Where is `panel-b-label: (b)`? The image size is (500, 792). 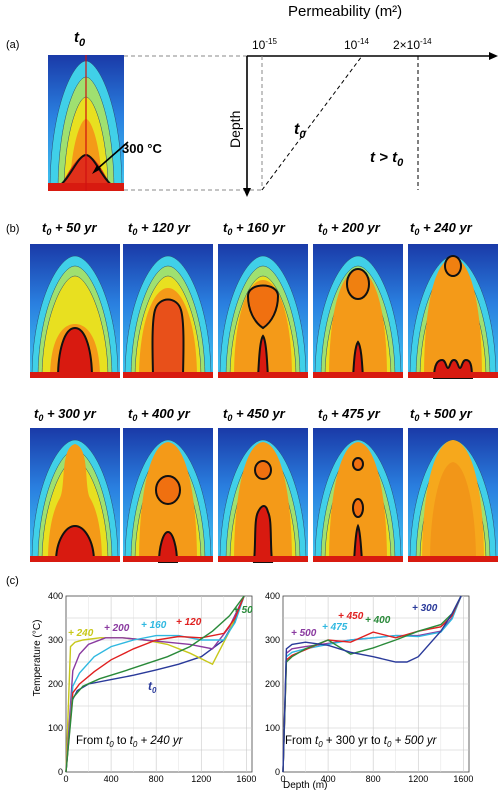
panel-b-label: (b) is located at coordinates (12, 229).